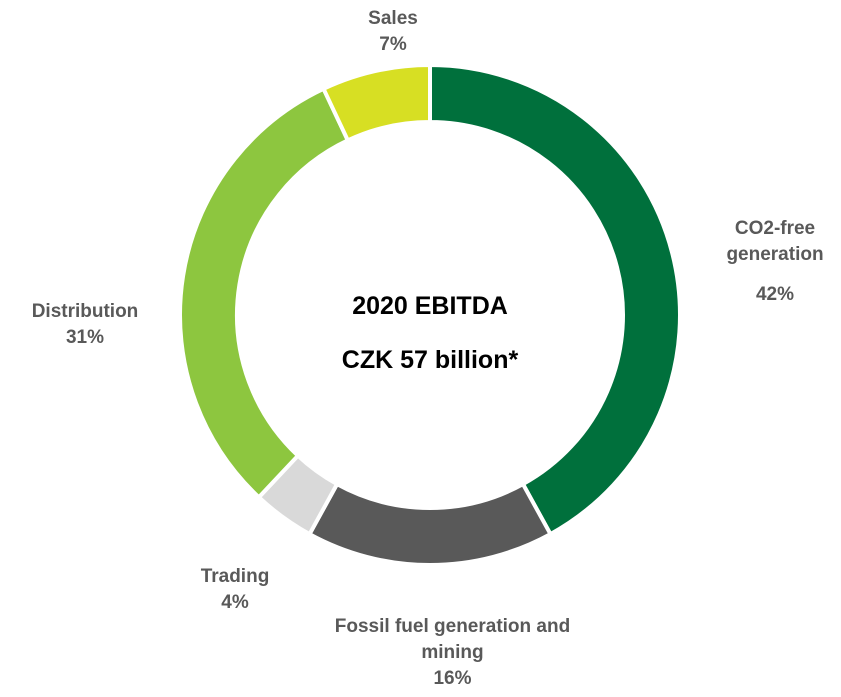 This screenshot has height=697, width=841. I want to click on category-label: Trading, so click(235, 576).